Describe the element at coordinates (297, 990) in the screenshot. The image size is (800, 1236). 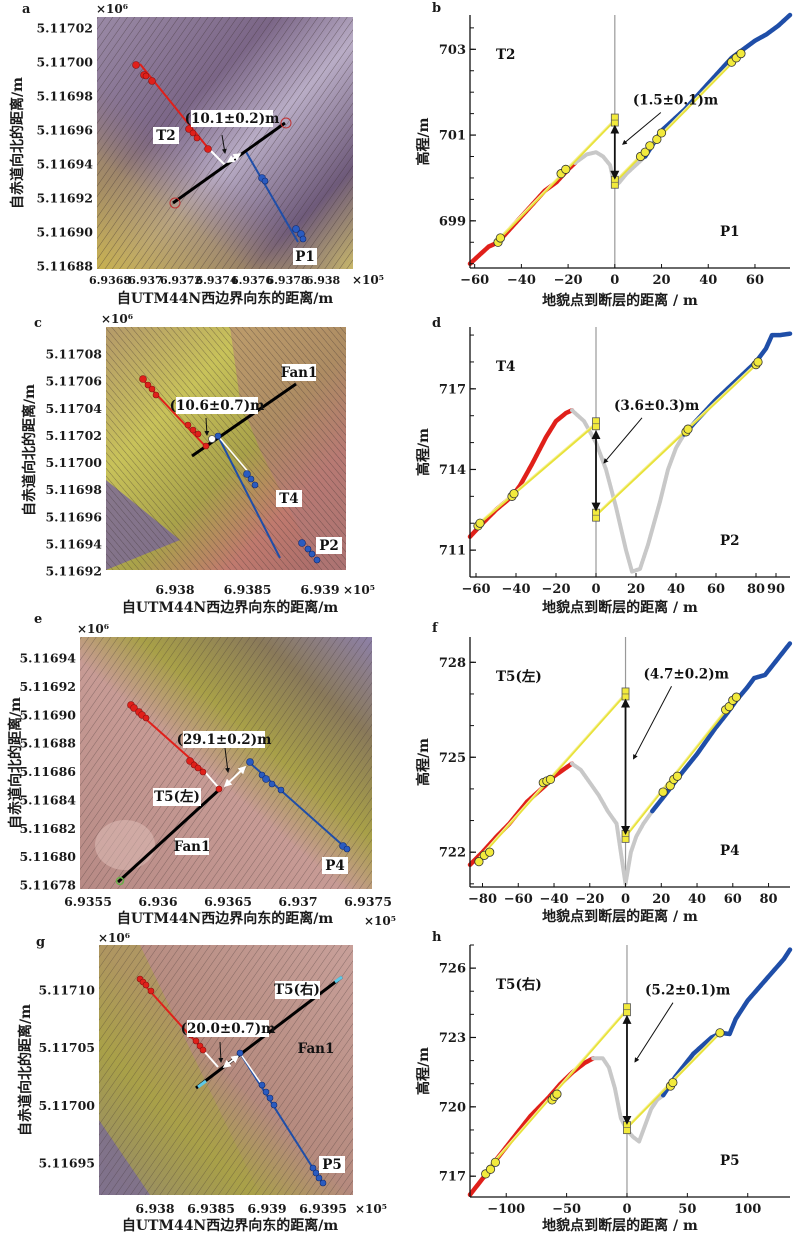
I see `map-g-label-box-upstream` at that location.